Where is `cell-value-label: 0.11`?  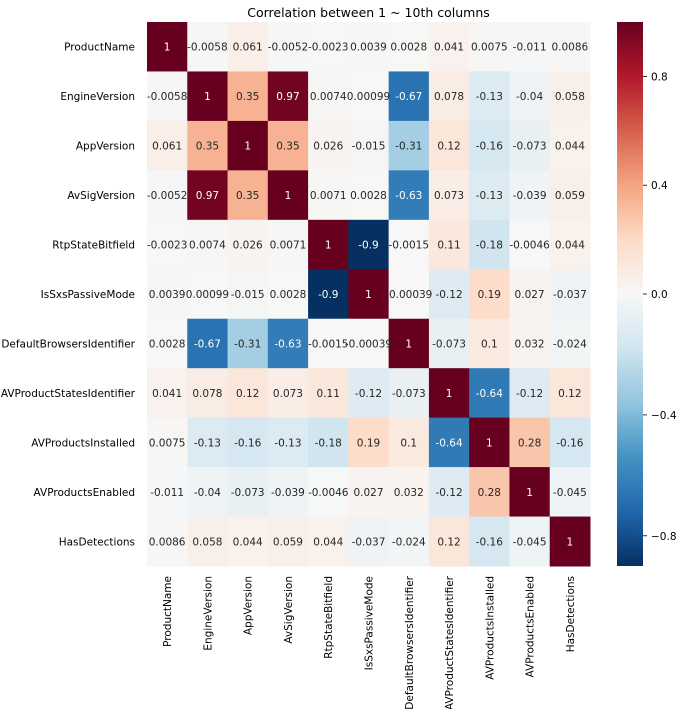
cell-value-label: 0.11 is located at coordinates (328, 394).